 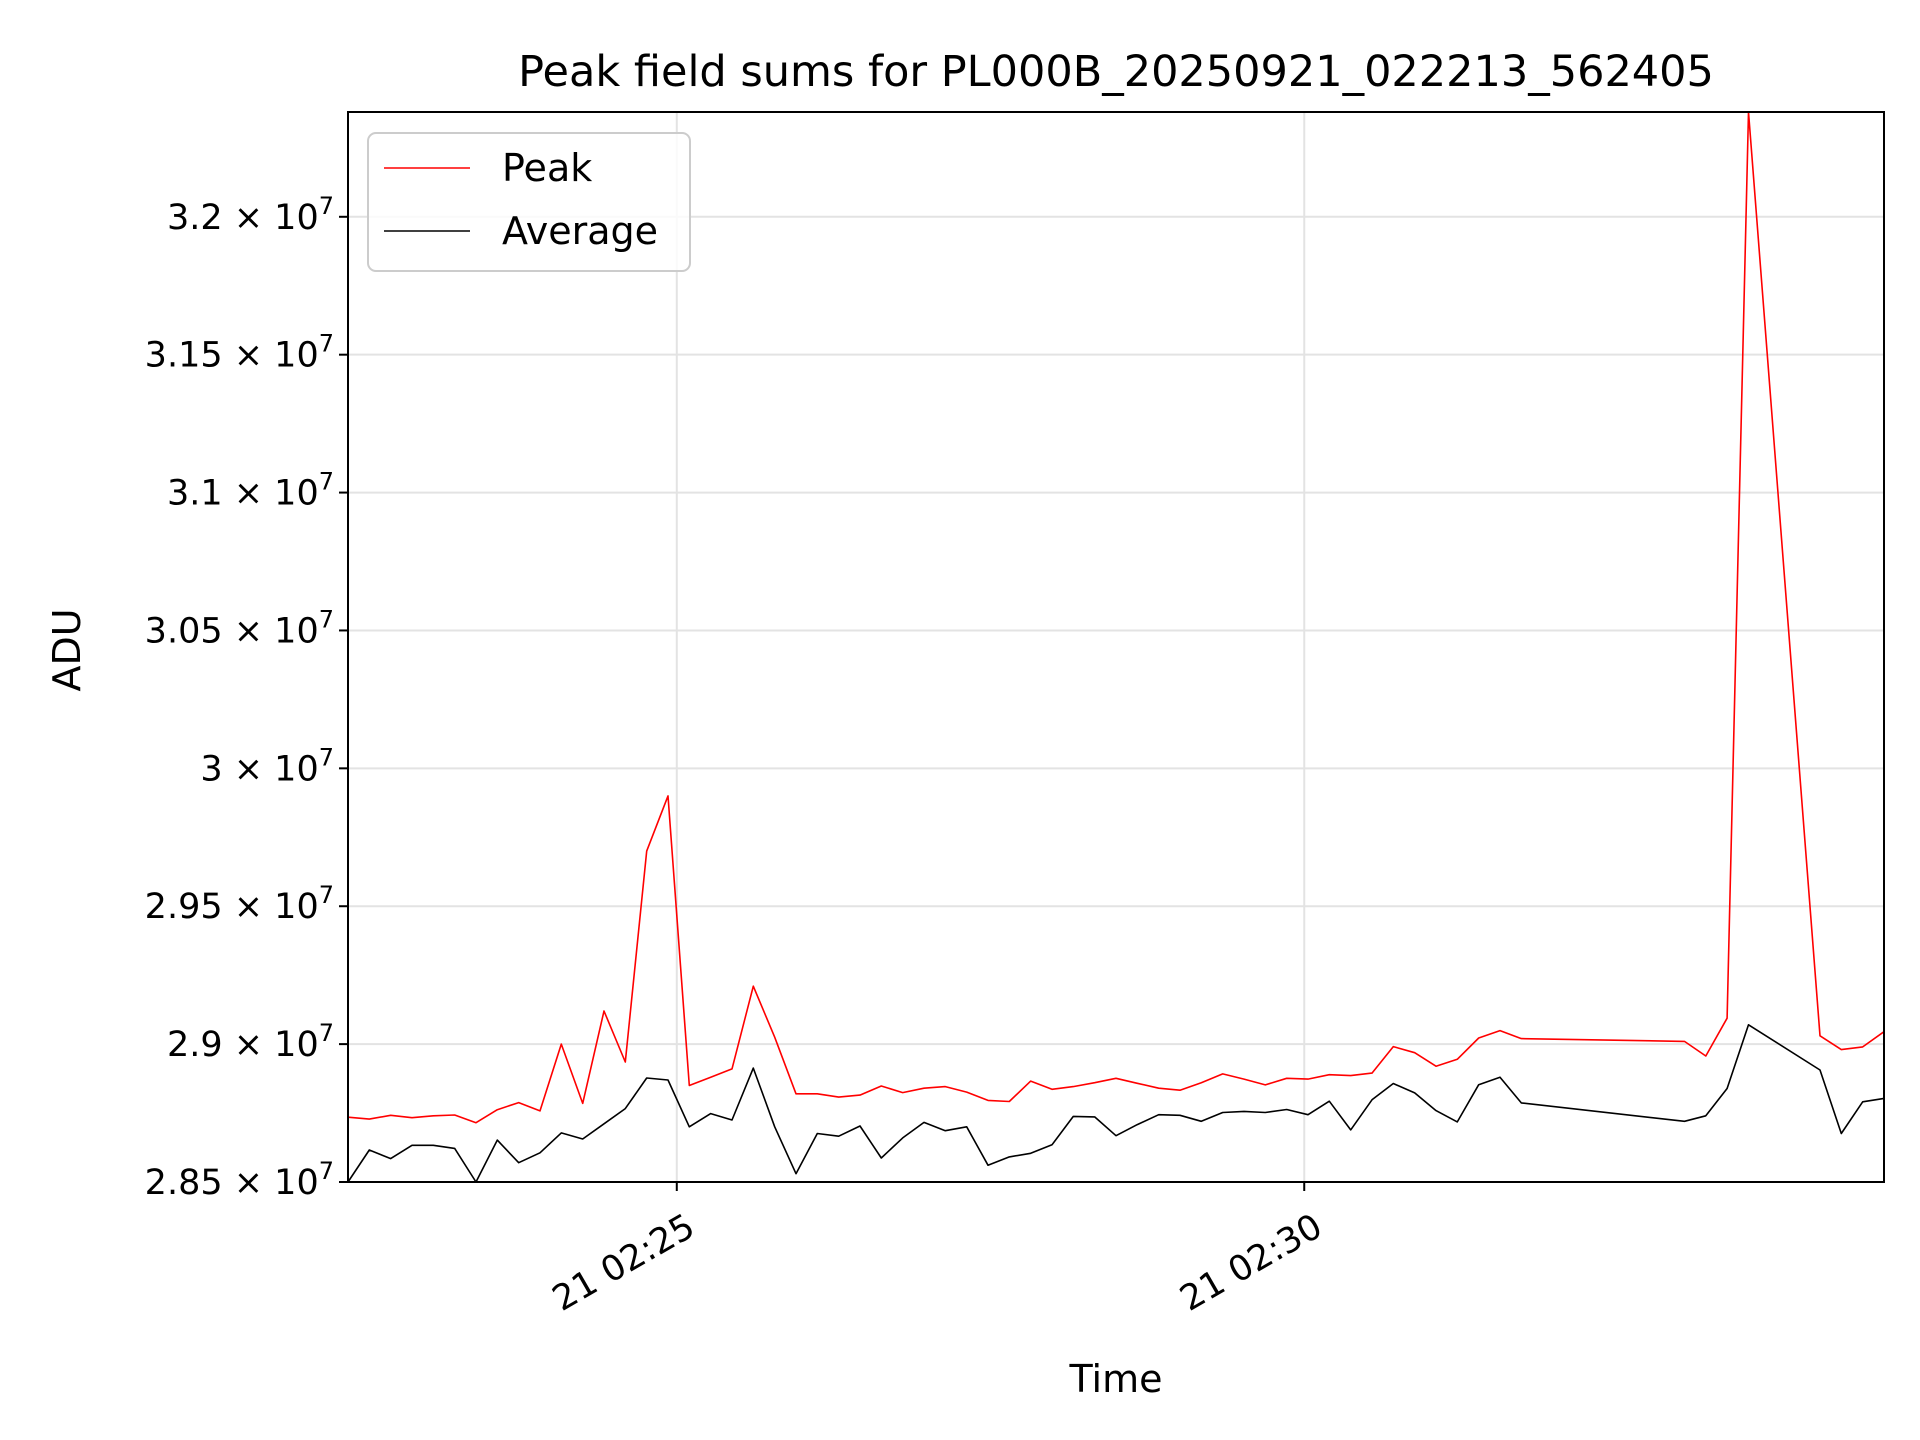 What do you see at coordinates (267, 766) in the screenshot?
I see `y-tick-label: 3 × 107` at bounding box center [267, 766].